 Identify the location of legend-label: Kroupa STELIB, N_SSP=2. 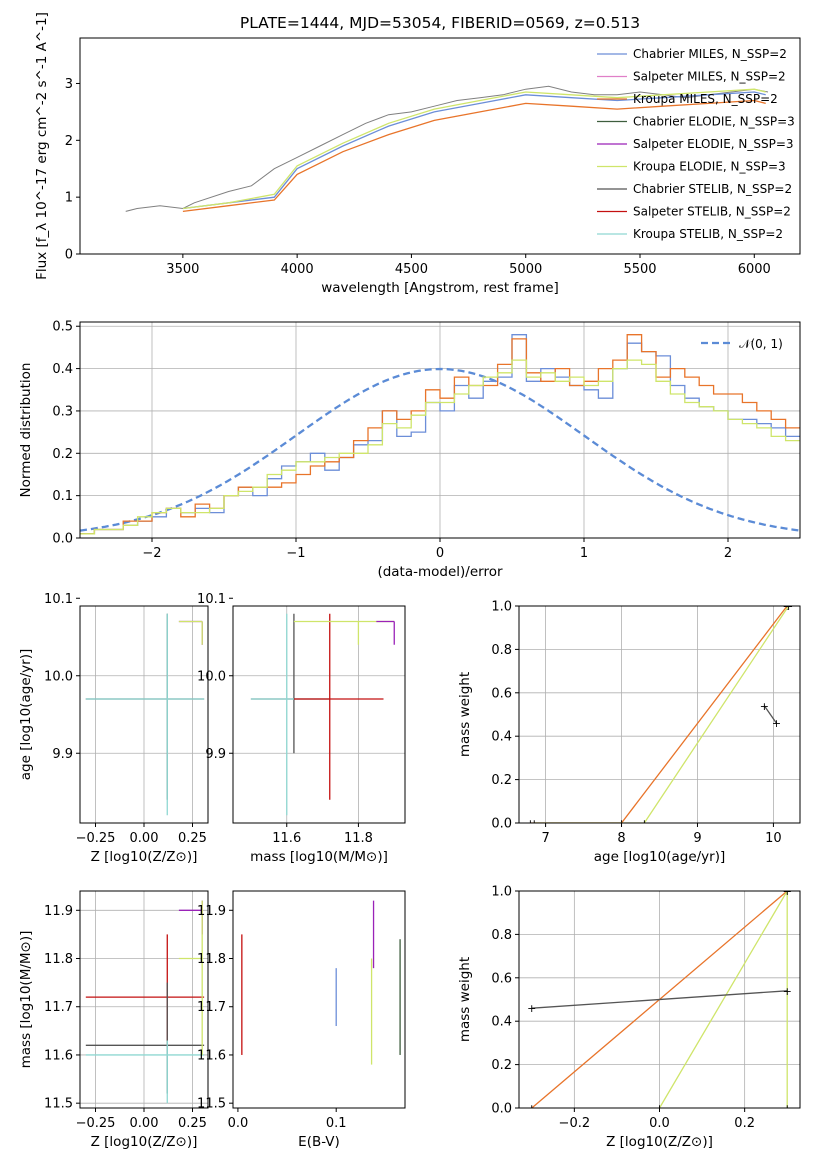
(708, 234).